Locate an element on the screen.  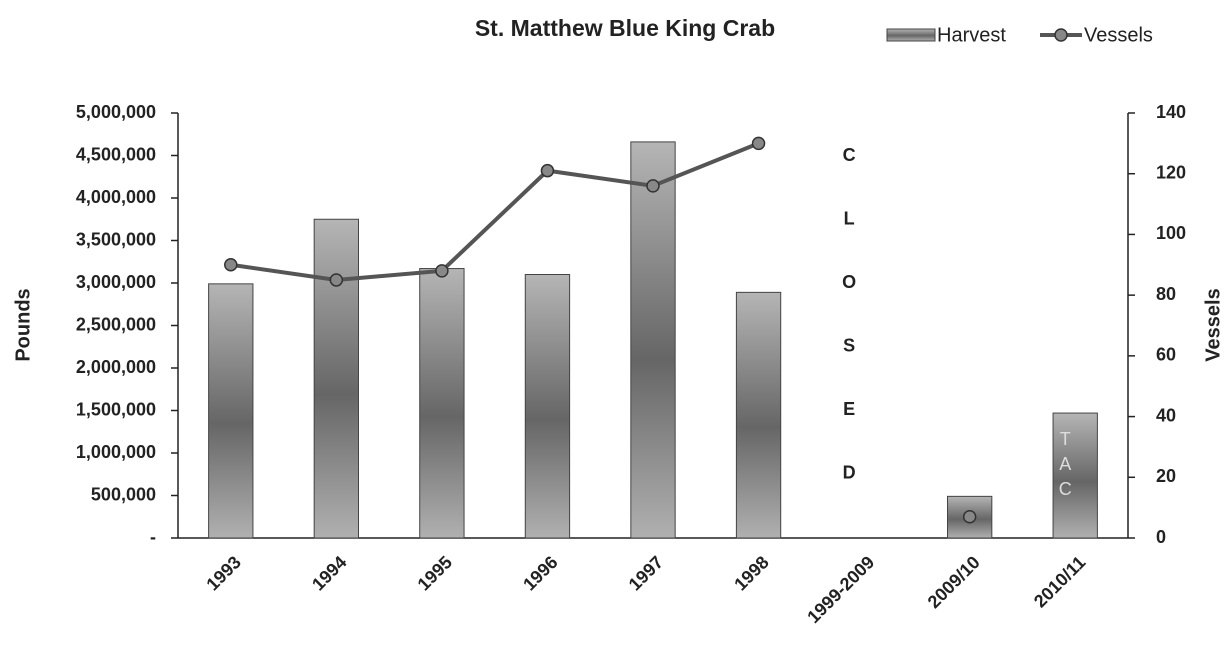
annotation-letter: T is located at coordinates (1065, 439).